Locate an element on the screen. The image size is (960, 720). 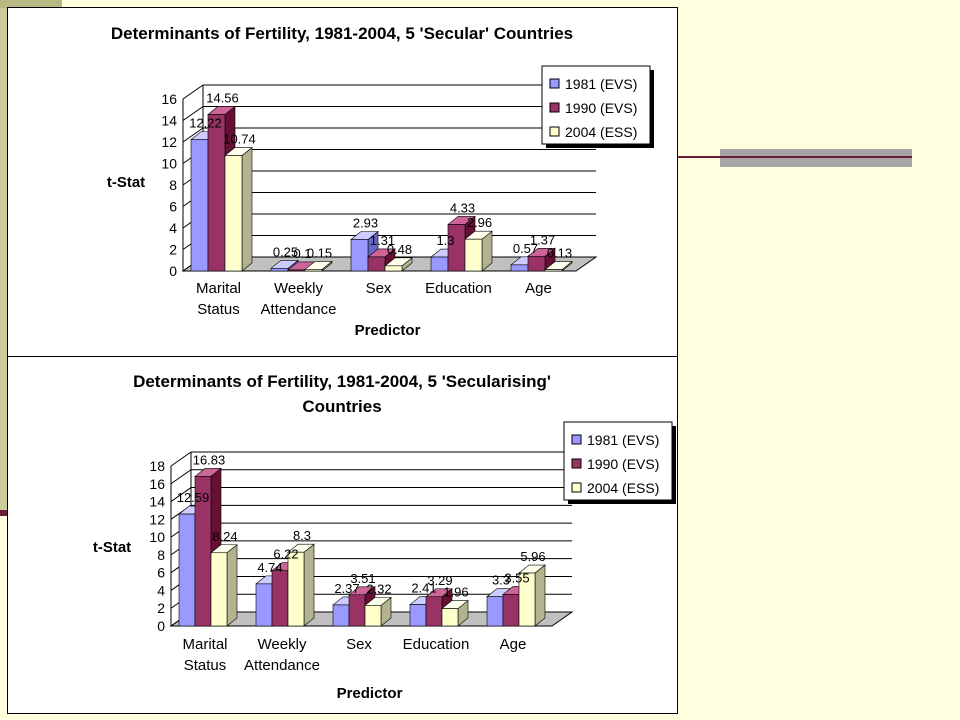
data-label: 4.33 is located at coordinates (462, 207).